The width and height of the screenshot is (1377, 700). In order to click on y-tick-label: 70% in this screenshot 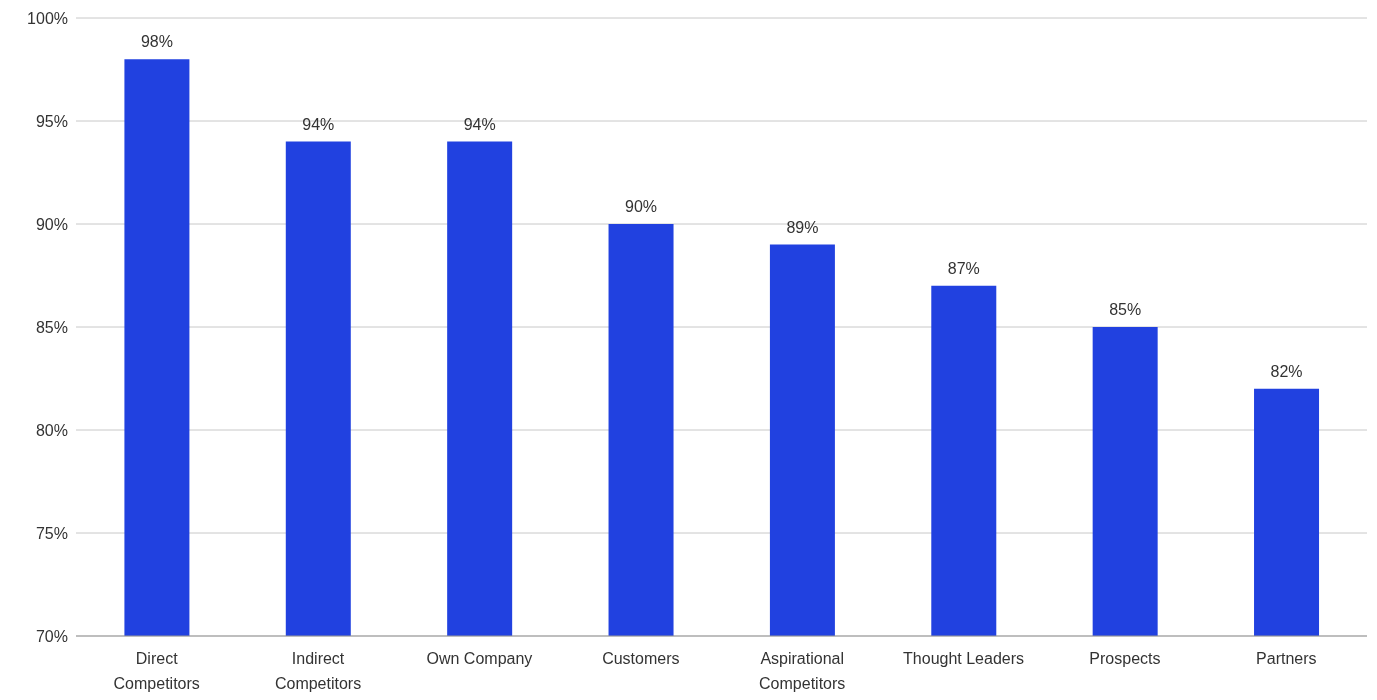, I will do `click(51, 636)`.